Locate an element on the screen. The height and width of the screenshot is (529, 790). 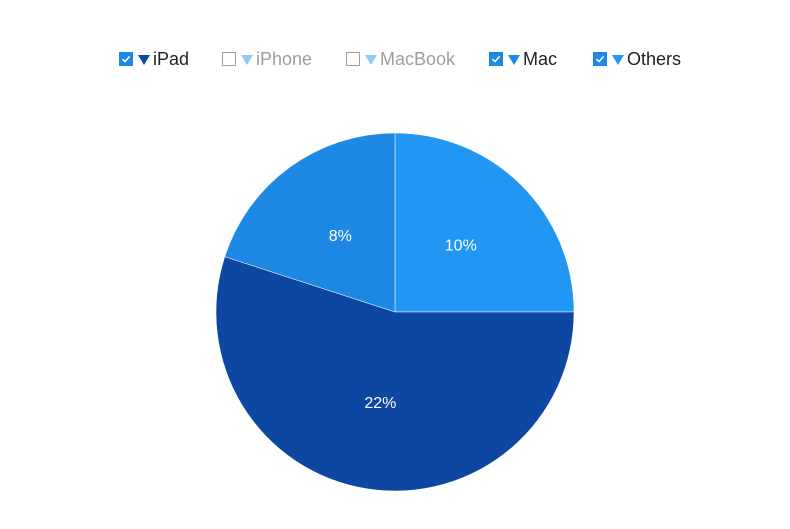
legend: iPad iPhone MacBook Mac Others is located at coordinates (395, 59).